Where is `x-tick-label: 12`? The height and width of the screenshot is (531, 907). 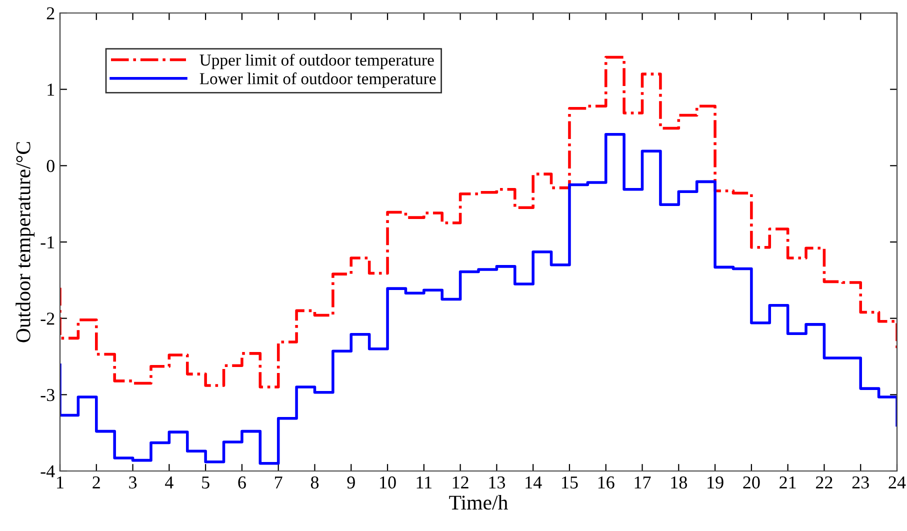
x-tick-label: 12 is located at coordinates (460, 482).